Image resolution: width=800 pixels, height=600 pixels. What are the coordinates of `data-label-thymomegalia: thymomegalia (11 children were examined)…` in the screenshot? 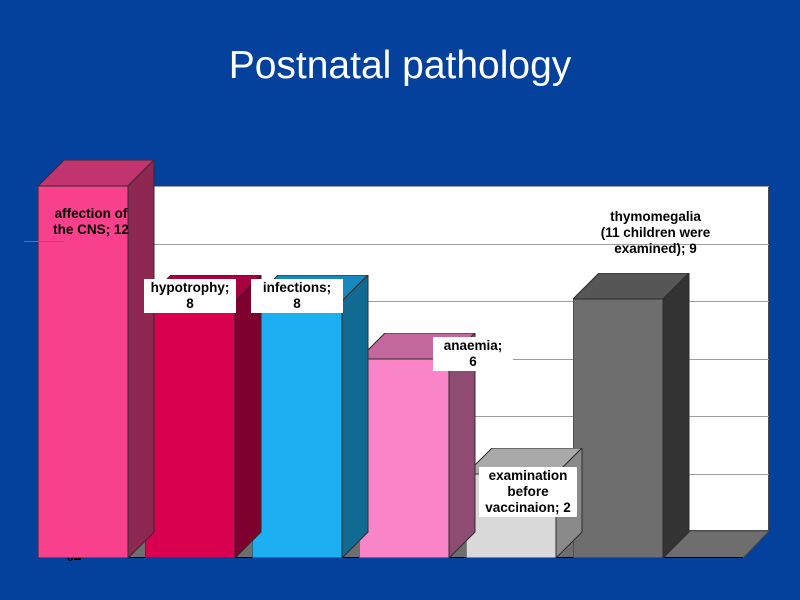 It's located at (655, 232).